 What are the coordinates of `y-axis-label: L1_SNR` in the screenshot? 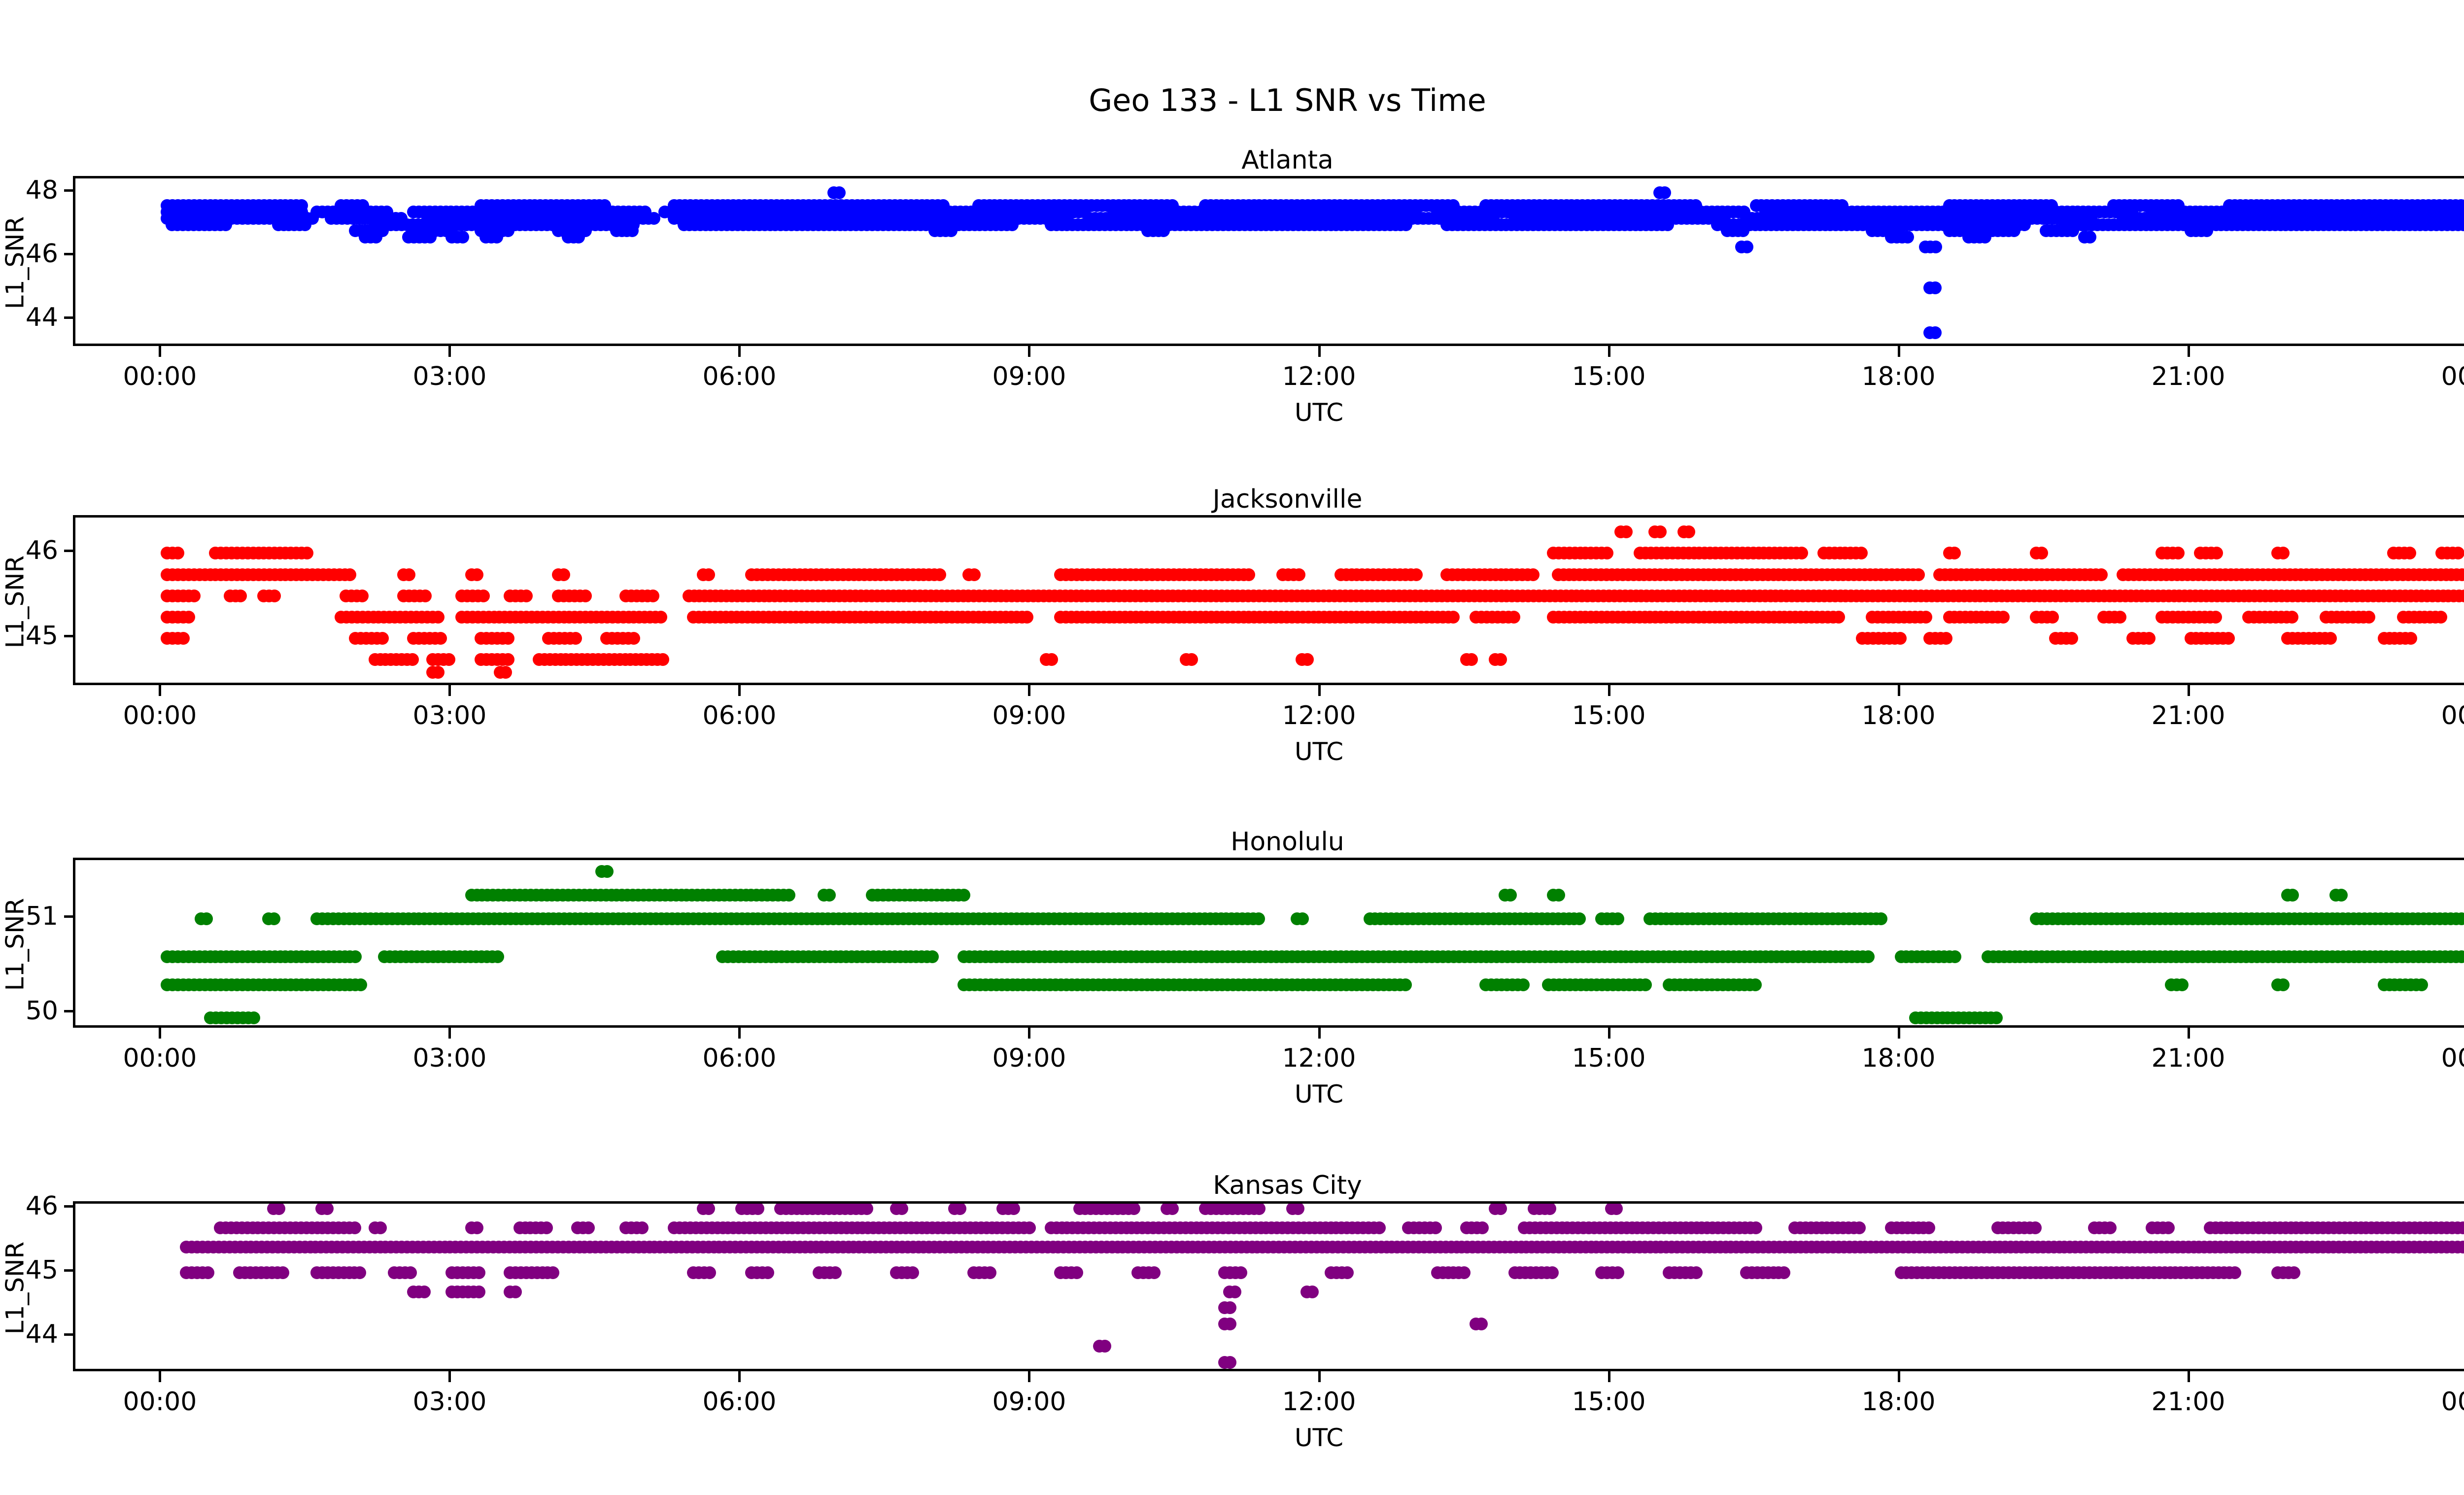 It's located at (14, 1287).